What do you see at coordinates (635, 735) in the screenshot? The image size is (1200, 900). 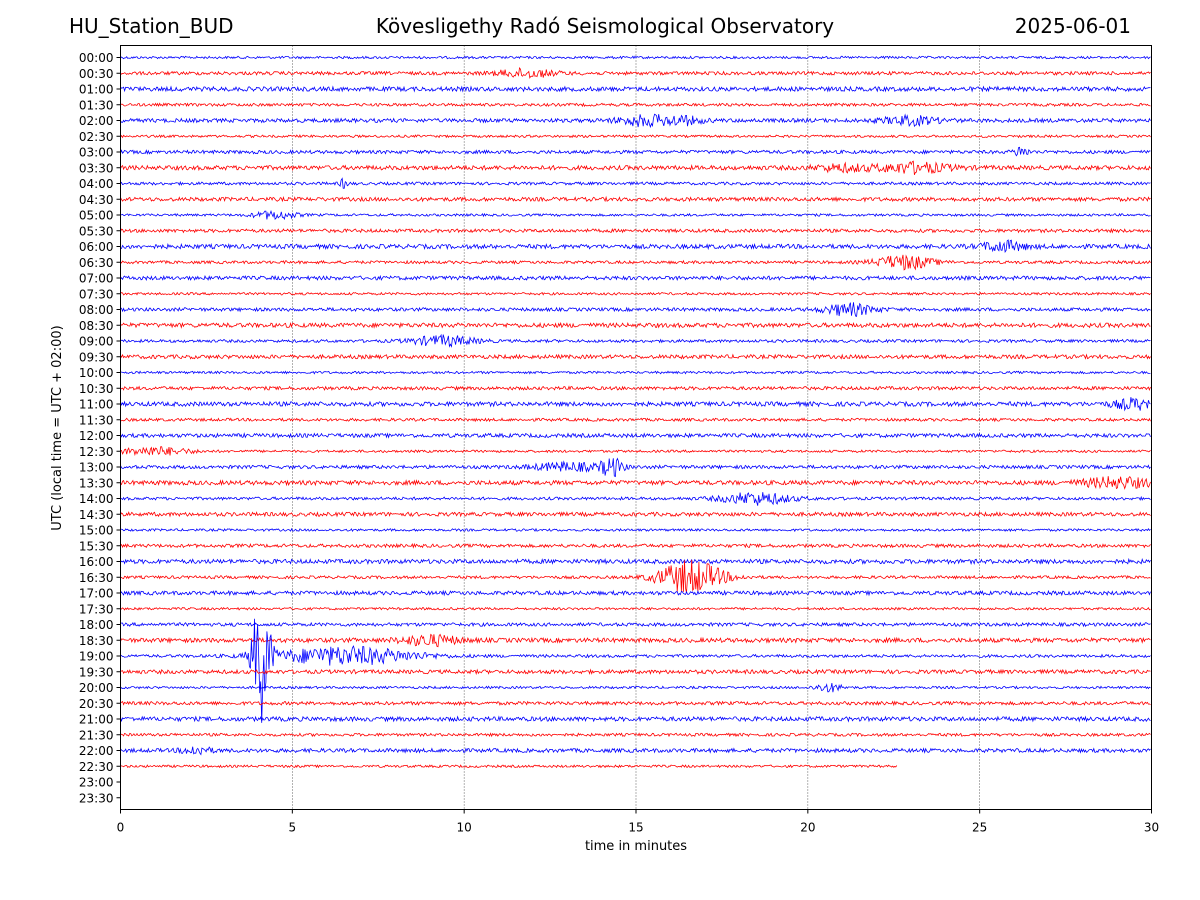 I see `trace-21:30` at bounding box center [635, 735].